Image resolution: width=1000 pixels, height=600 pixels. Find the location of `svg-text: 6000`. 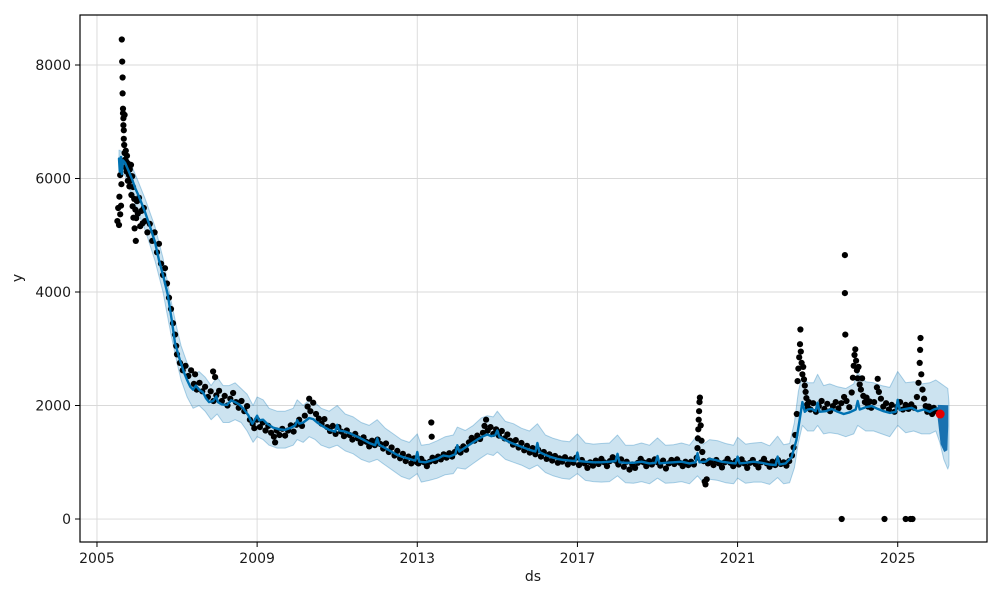

svg-text: 6000 is located at coordinates (53, 180).